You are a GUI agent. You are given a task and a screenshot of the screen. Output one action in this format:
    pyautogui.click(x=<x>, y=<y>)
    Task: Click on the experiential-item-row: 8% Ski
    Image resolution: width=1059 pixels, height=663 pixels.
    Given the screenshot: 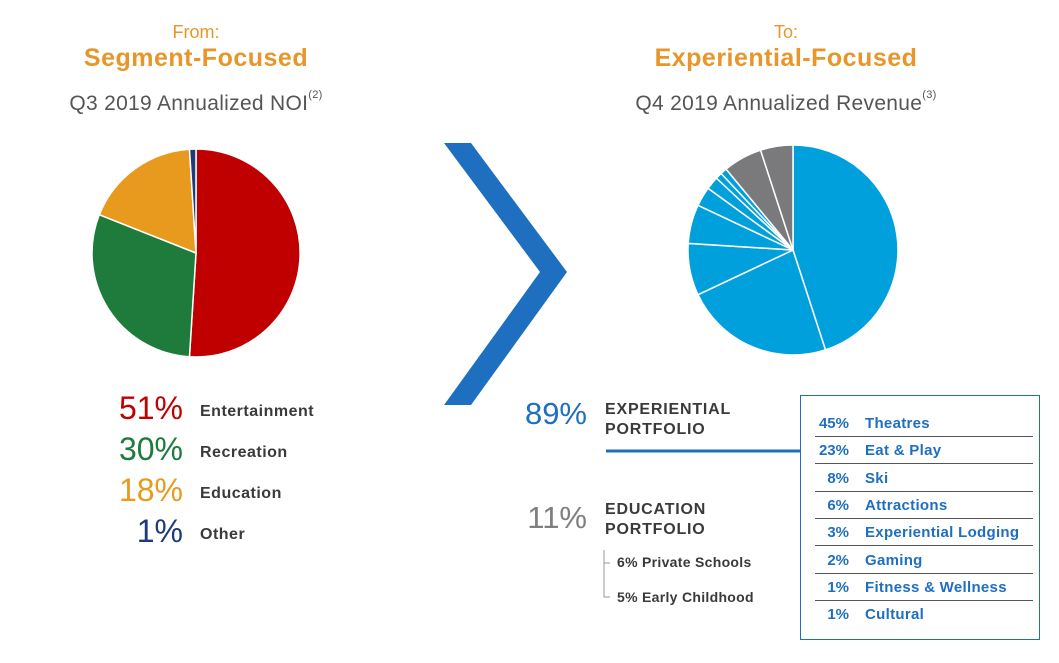 What is the action you would take?
    pyautogui.click(x=917, y=478)
    